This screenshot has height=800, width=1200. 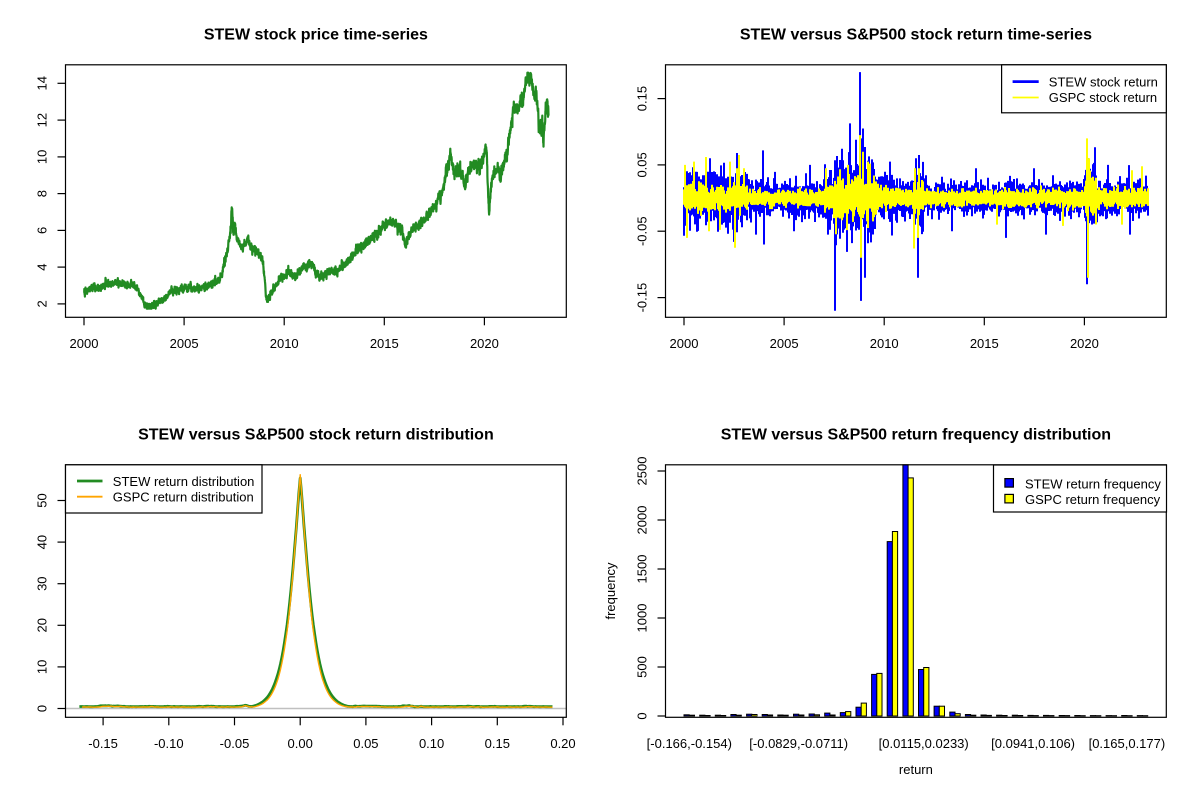 What do you see at coordinates (184, 481) in the screenshot?
I see `svg-text: STEW return distribution` at bounding box center [184, 481].